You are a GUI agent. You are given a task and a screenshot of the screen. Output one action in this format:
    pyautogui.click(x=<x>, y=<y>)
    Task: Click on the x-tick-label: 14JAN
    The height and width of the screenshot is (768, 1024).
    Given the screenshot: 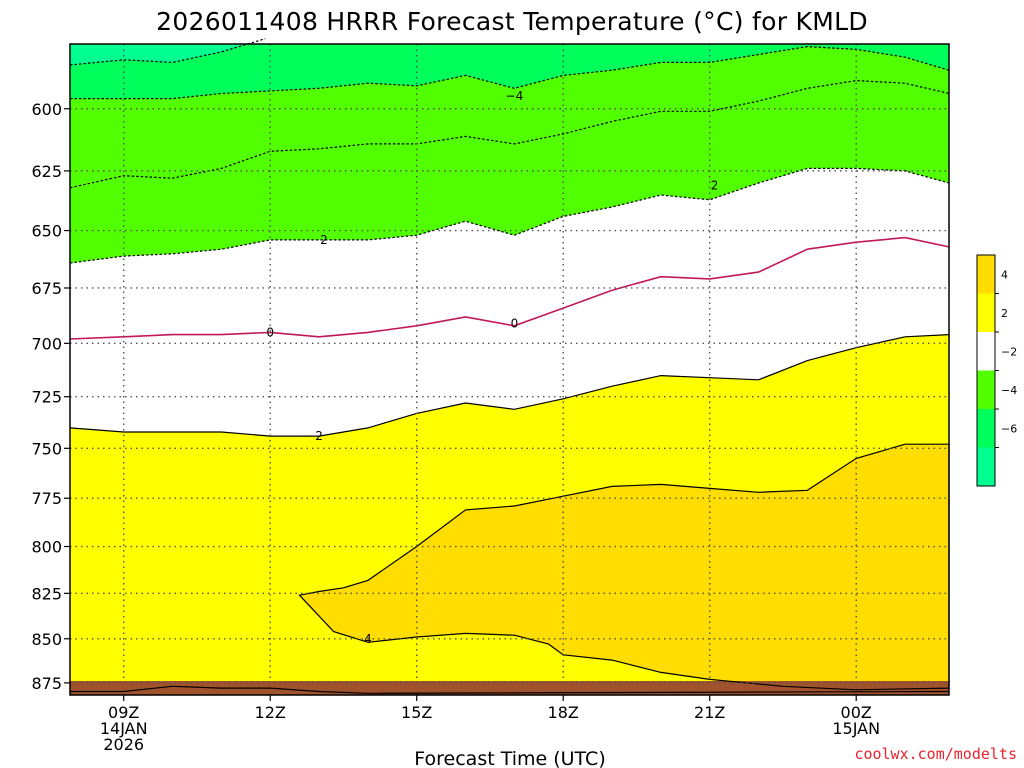 What is the action you would take?
    pyautogui.click(x=124, y=728)
    